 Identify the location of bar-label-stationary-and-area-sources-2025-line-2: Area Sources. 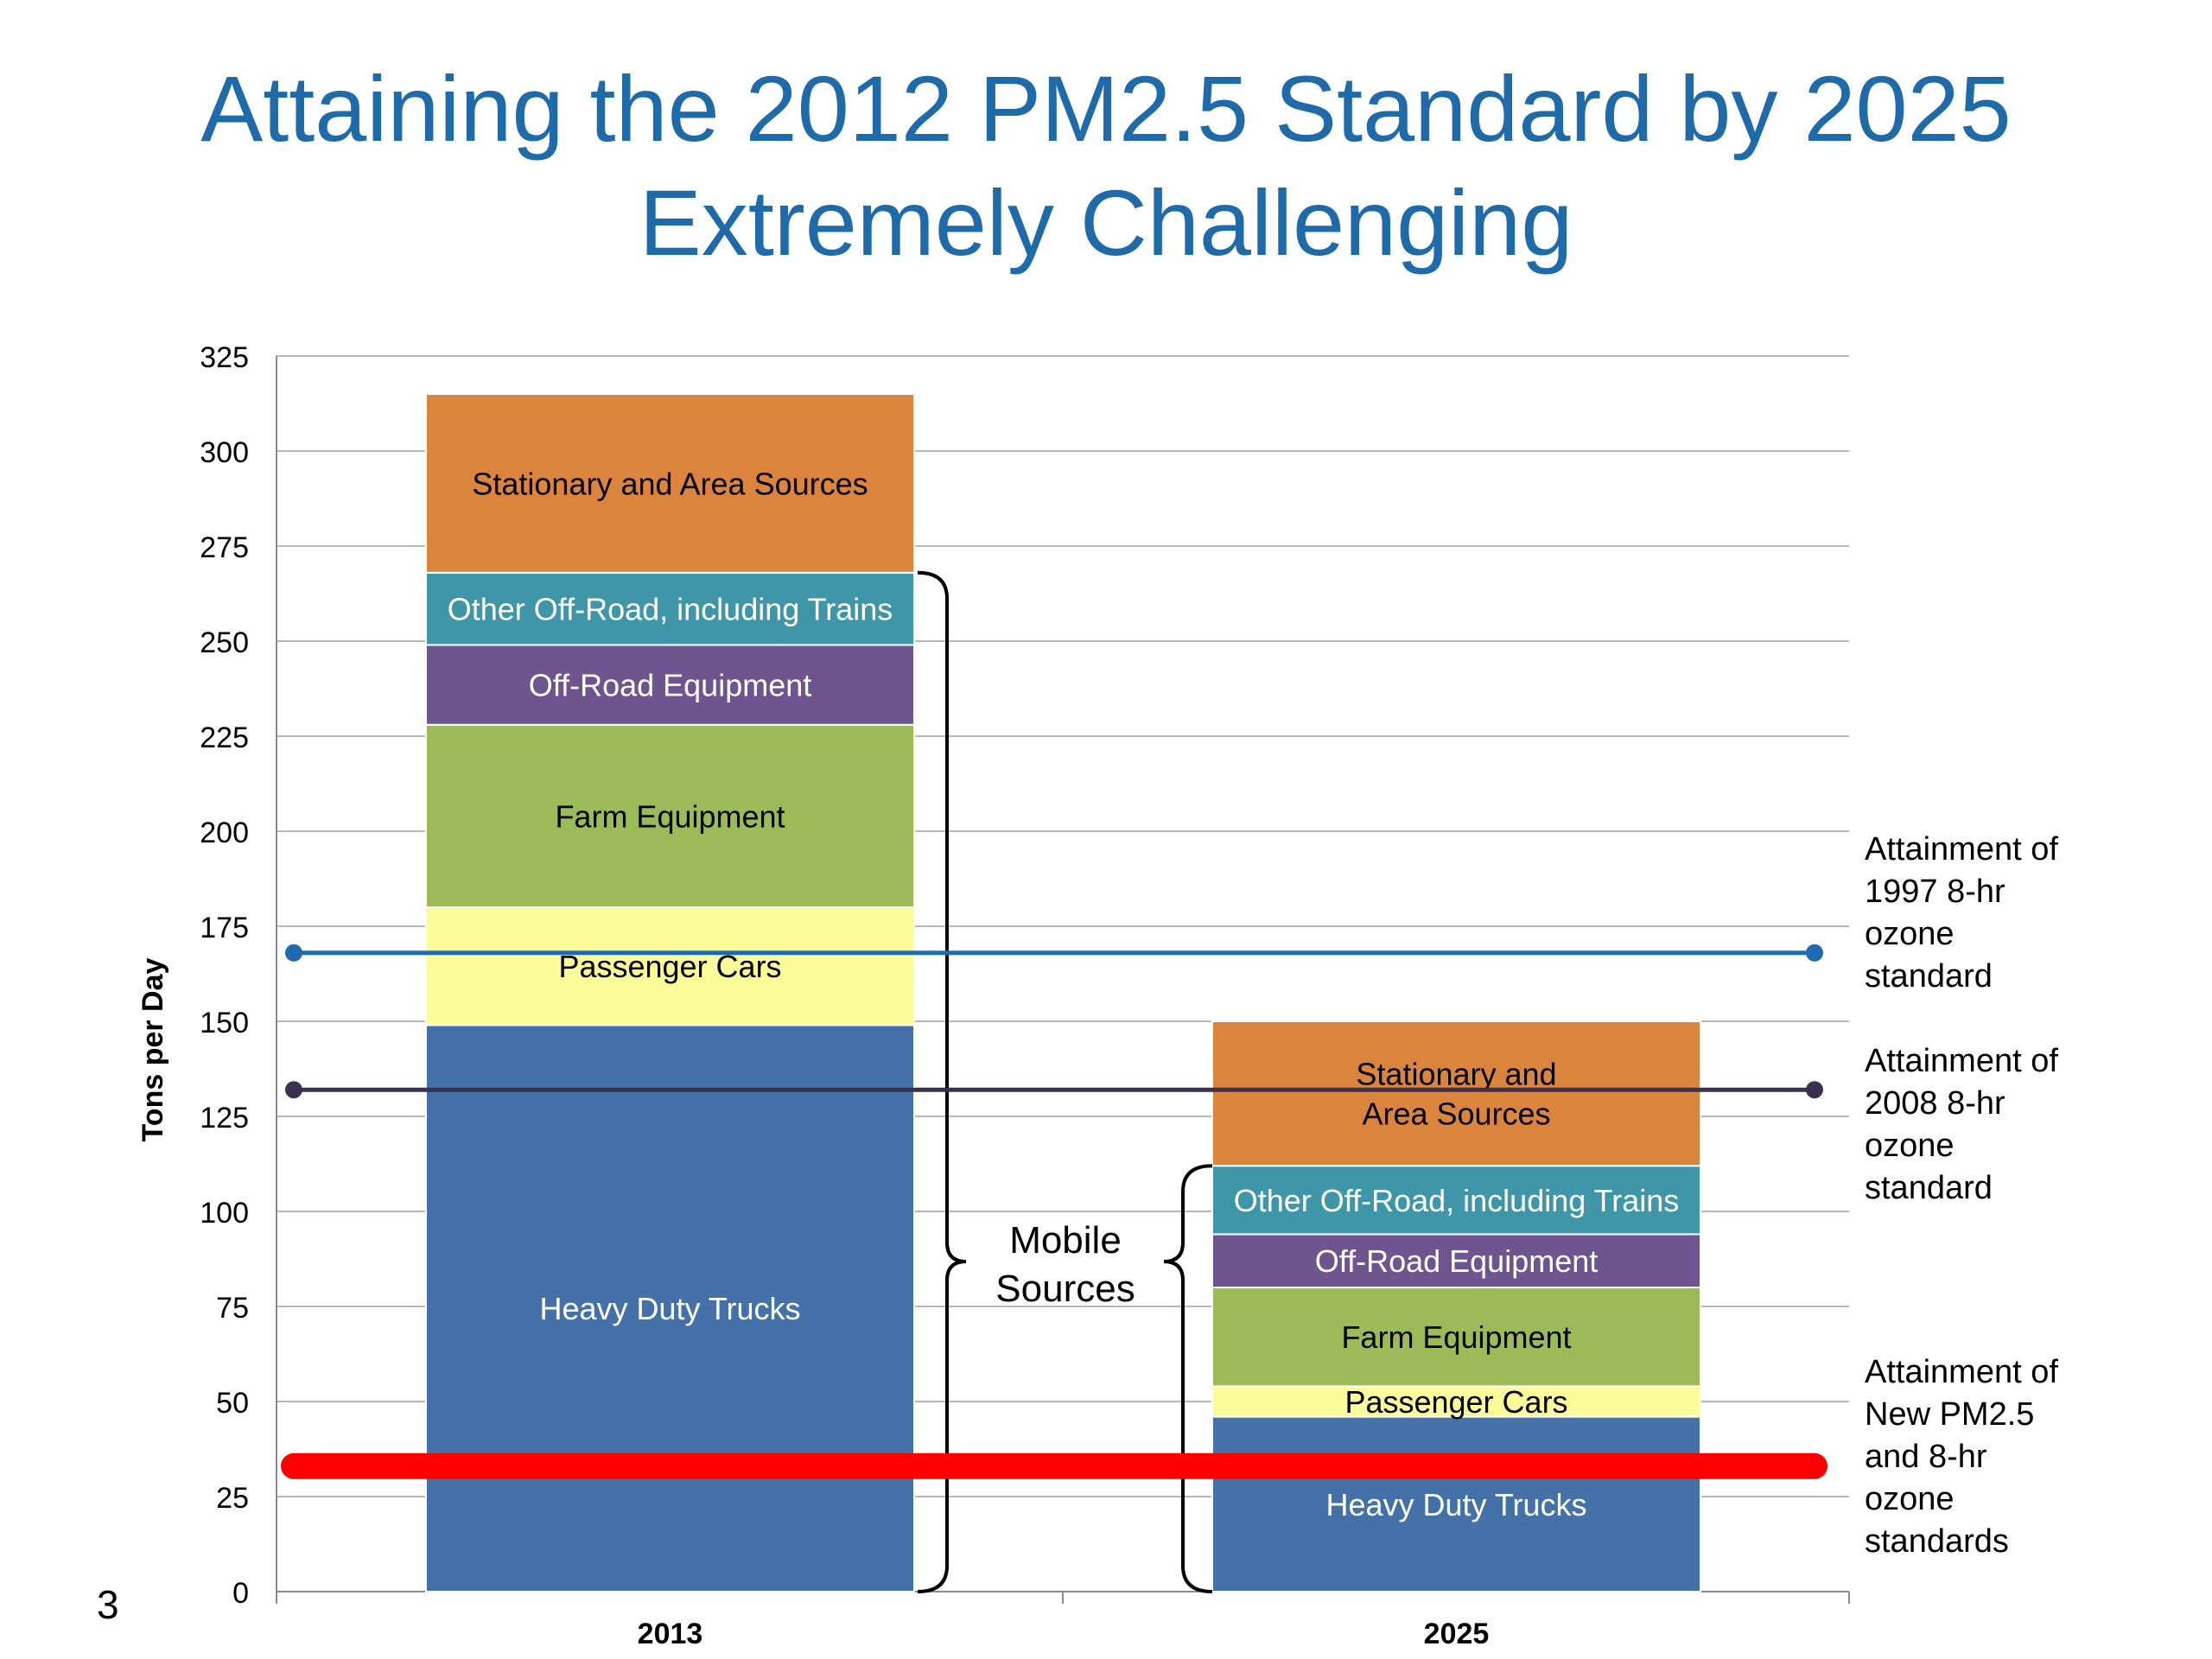
(1456, 1114).